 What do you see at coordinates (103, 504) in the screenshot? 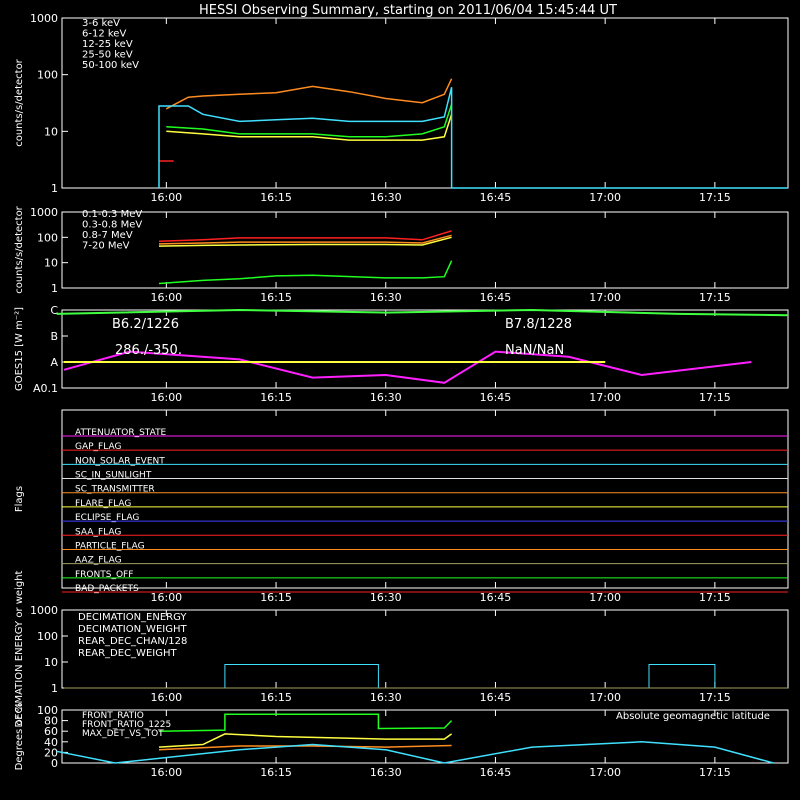
I see `flag-label: FLARE_FLAG` at bounding box center [103, 504].